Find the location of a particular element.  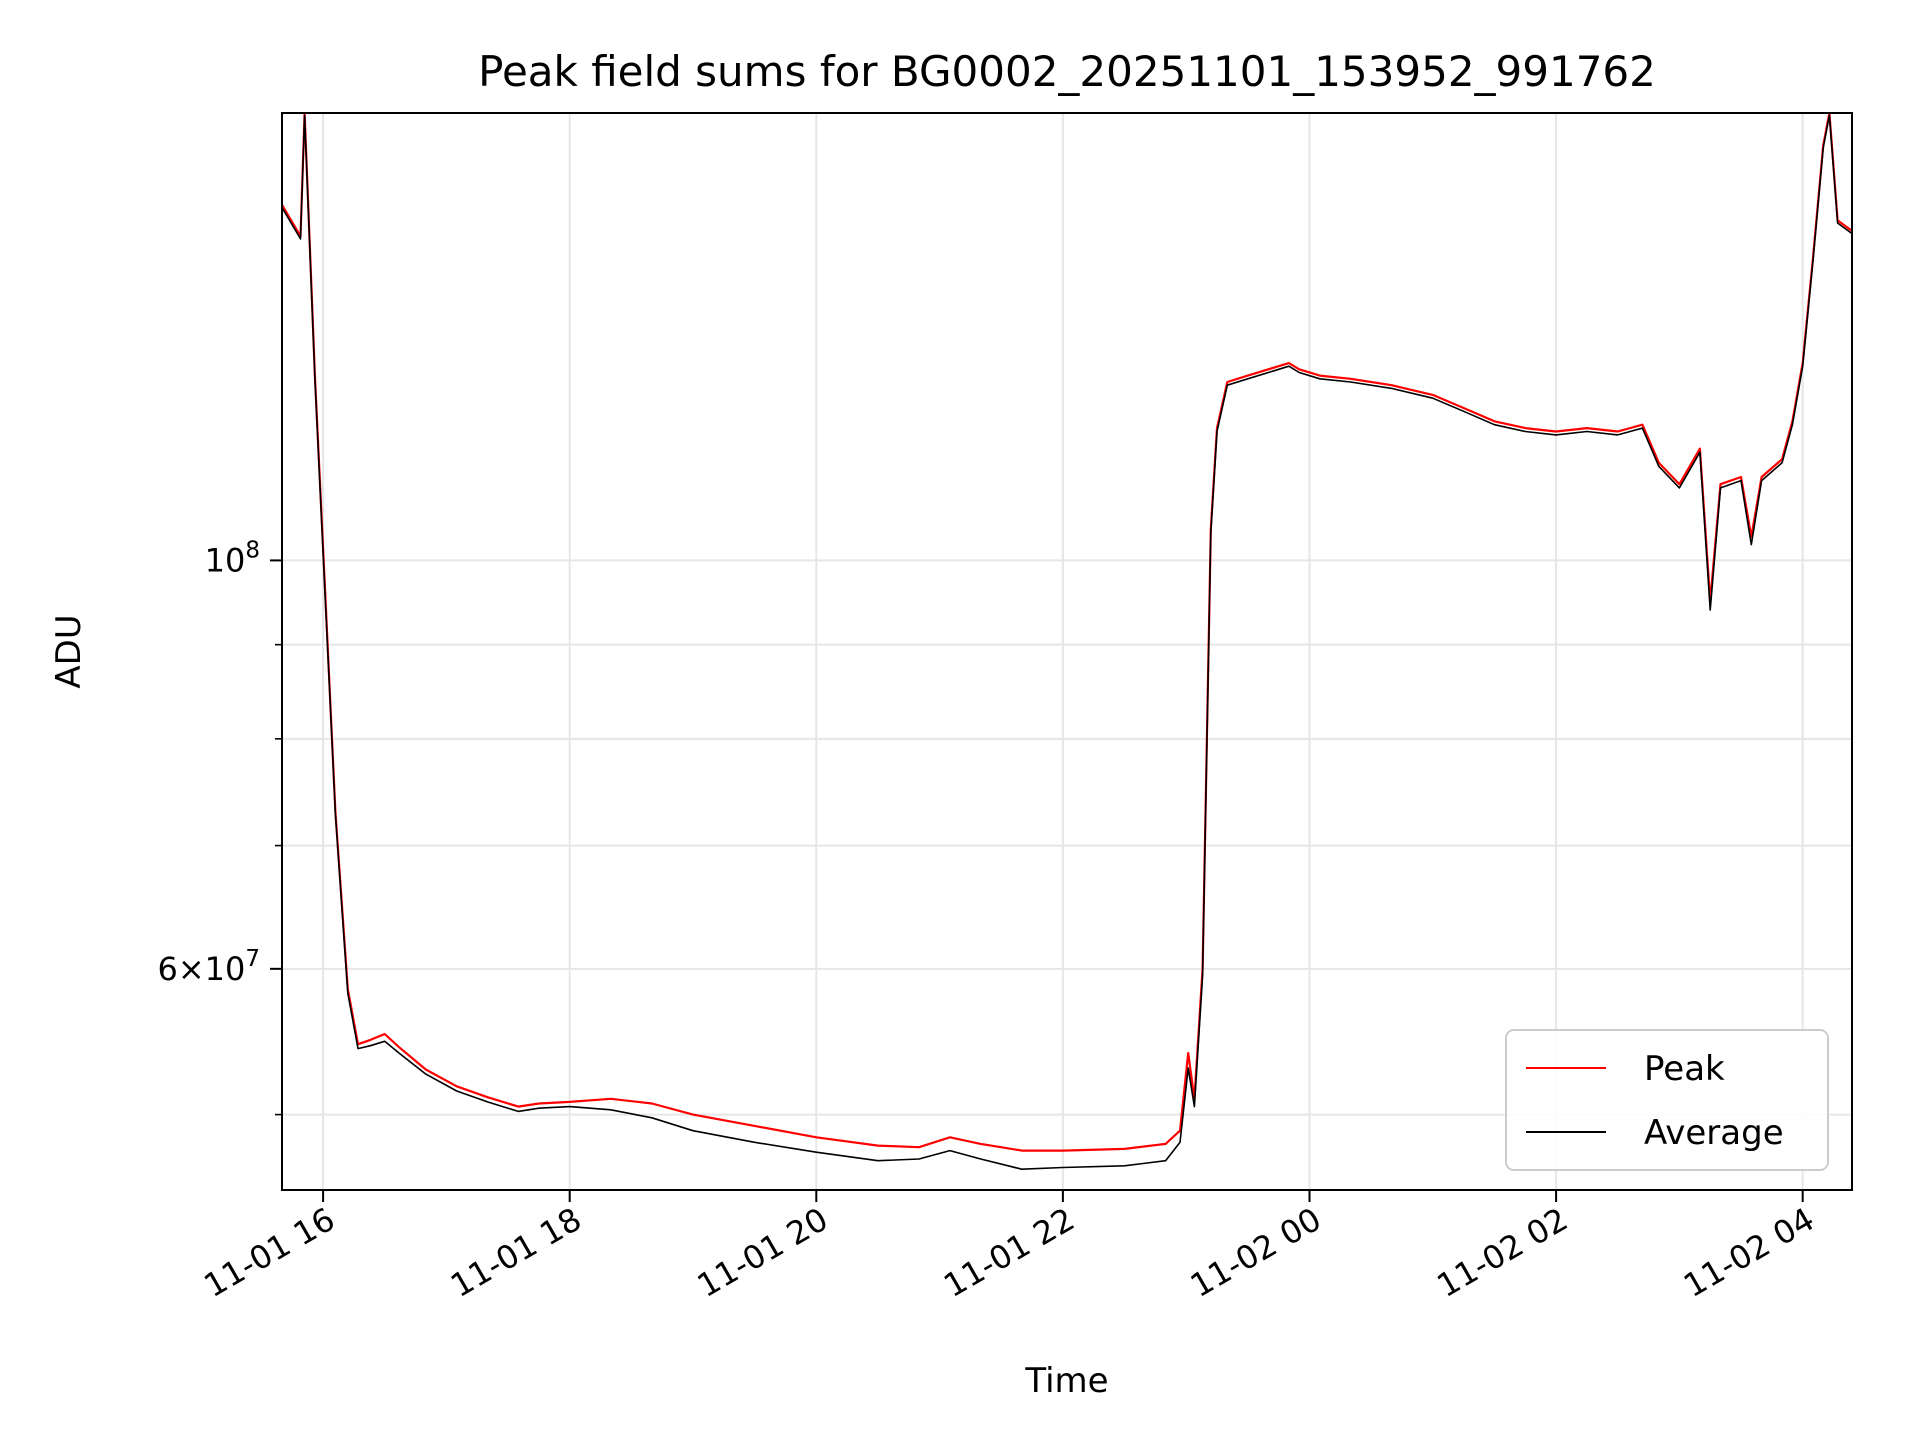

y-axis: 6×10⁷ 108 is located at coordinates (219, 826).